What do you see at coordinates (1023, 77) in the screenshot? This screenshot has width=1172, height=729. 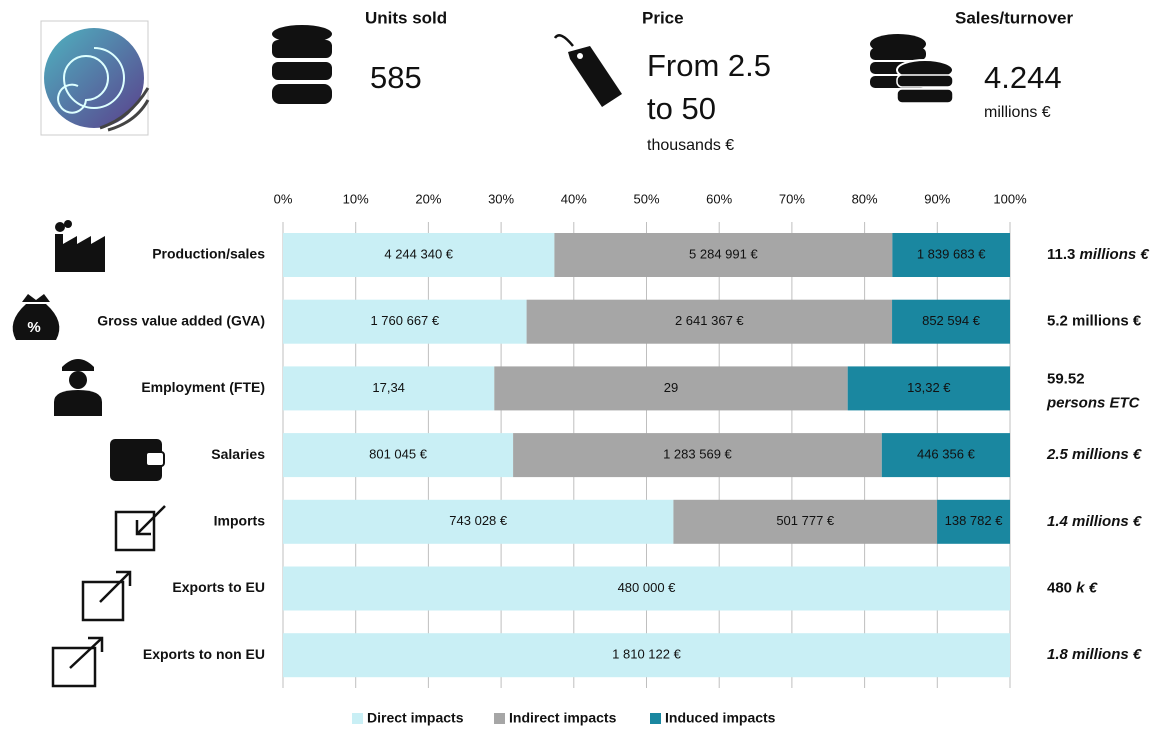 I see `kpi-value: 4.244` at bounding box center [1023, 77].